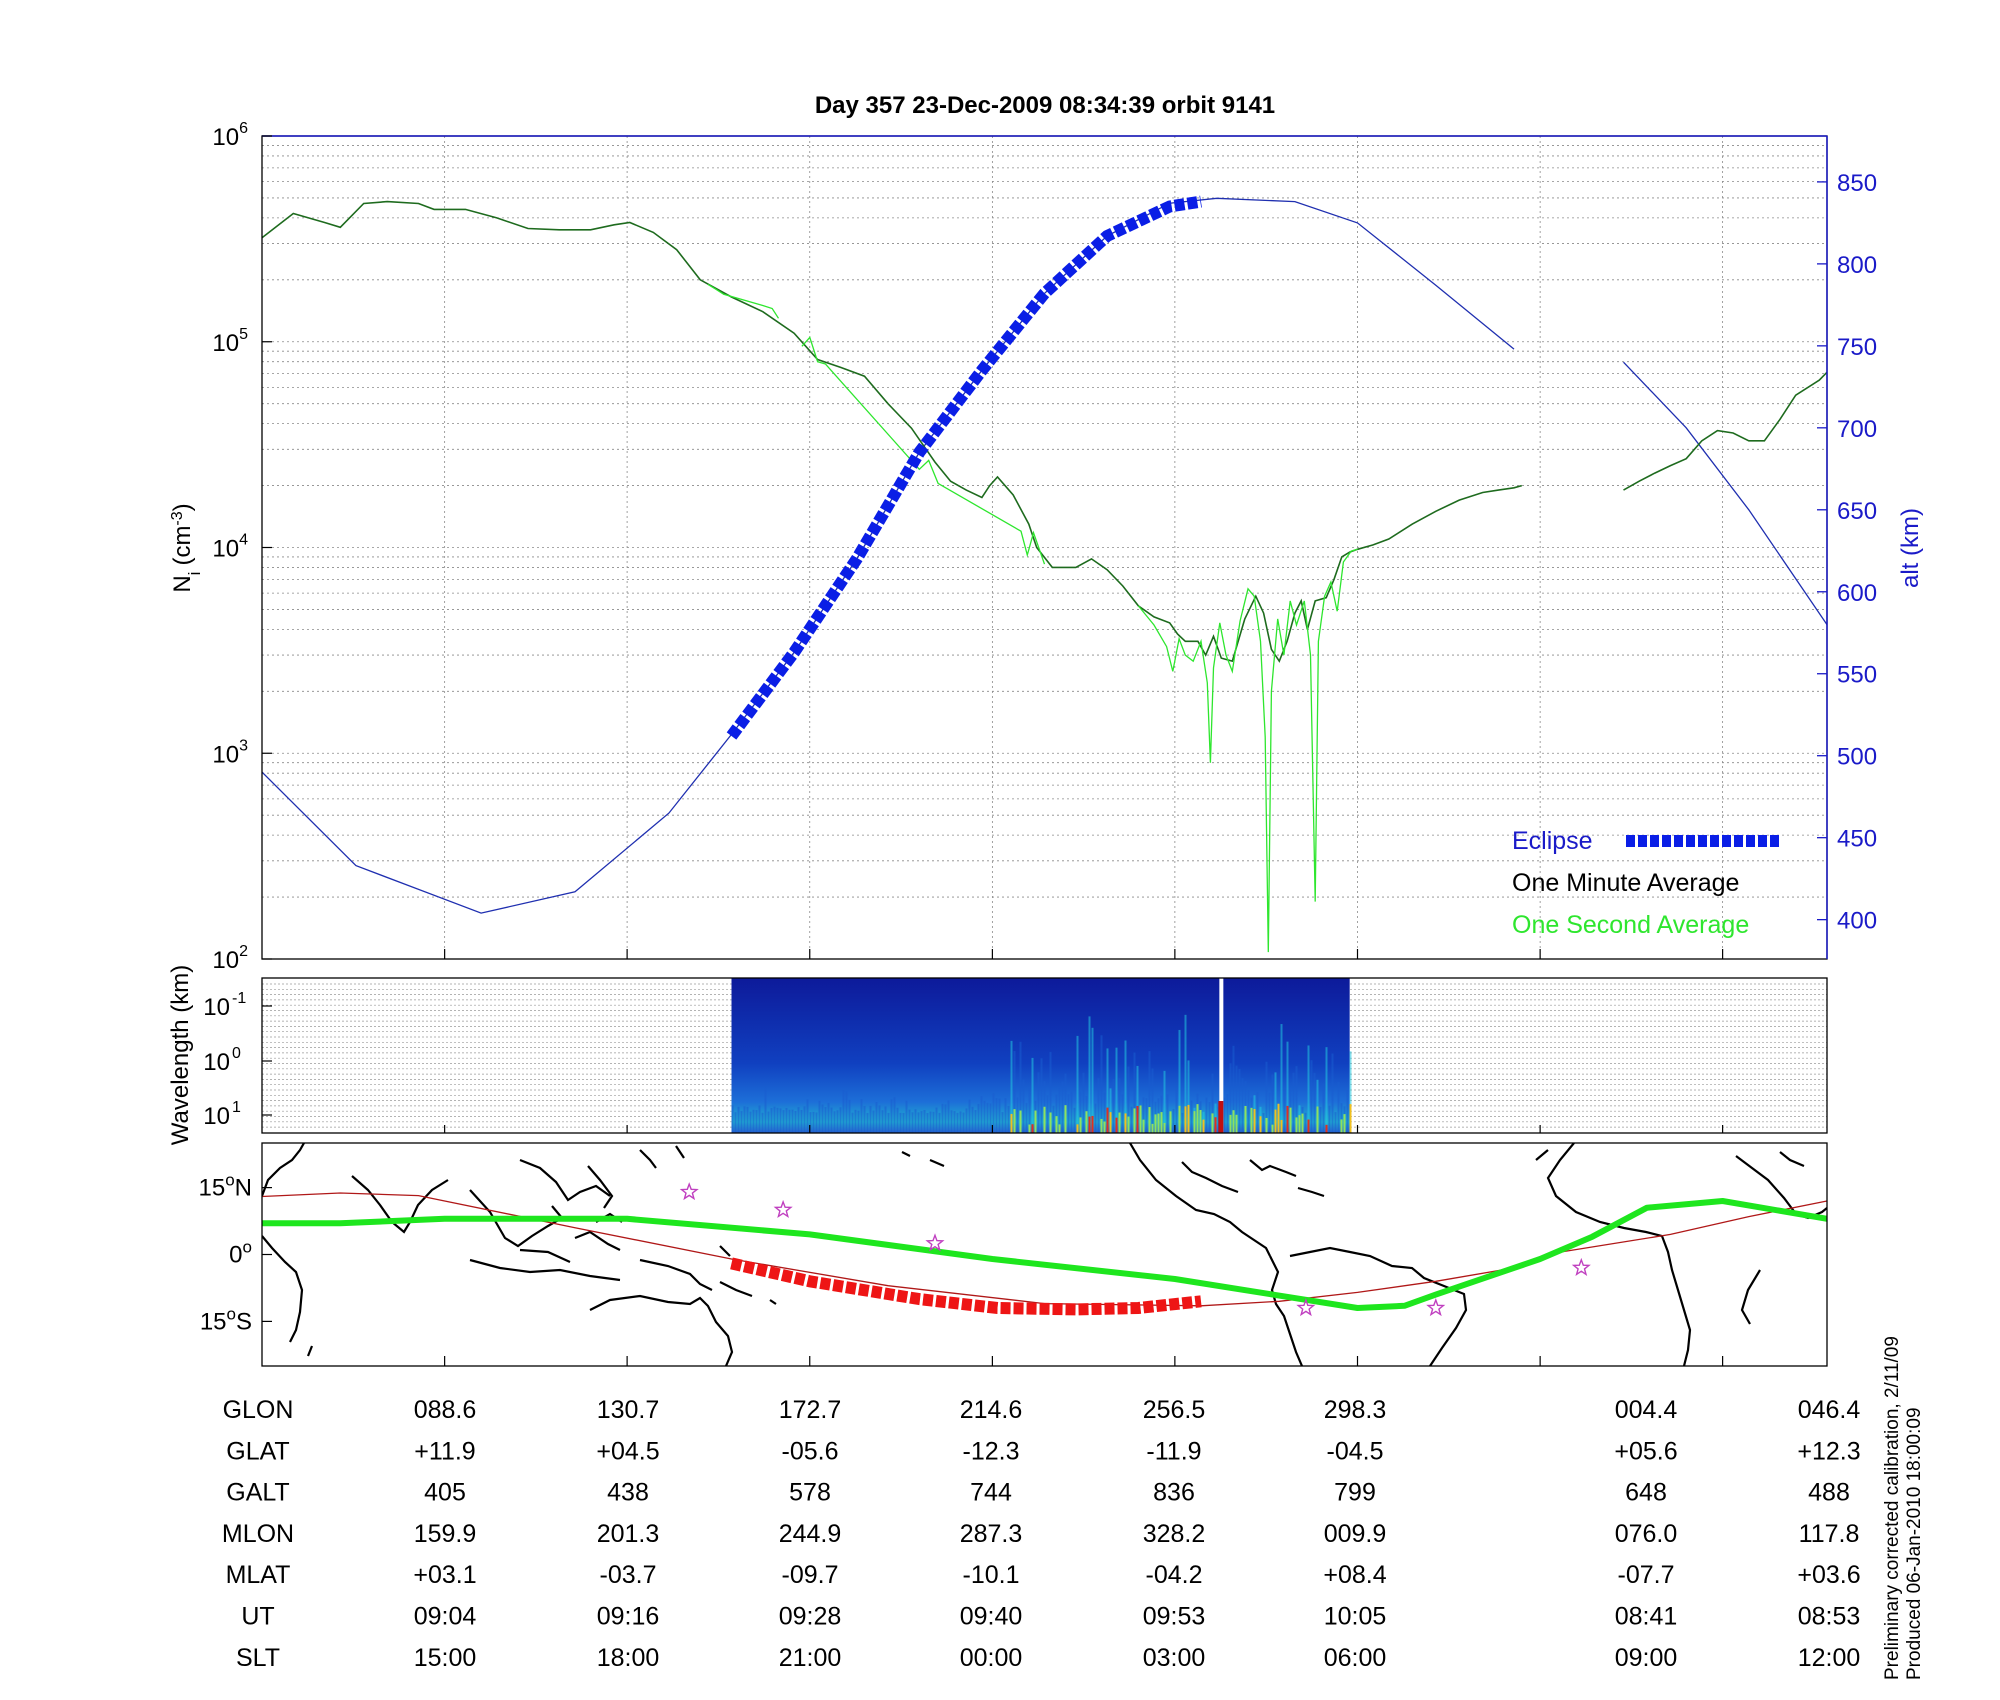 The image size is (2000, 1700). Describe the element at coordinates (182, 546) in the screenshot. I see `density-axis-label-unit: (cm` at that location.